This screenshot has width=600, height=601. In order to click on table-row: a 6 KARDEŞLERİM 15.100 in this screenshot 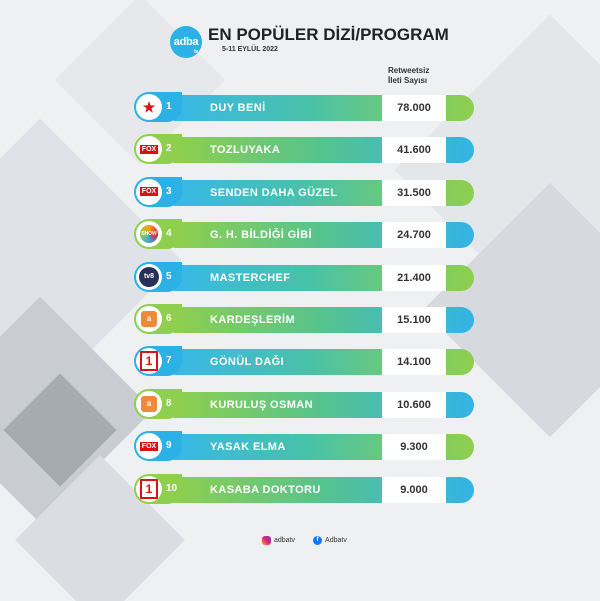, I will do `click(304, 319)`.